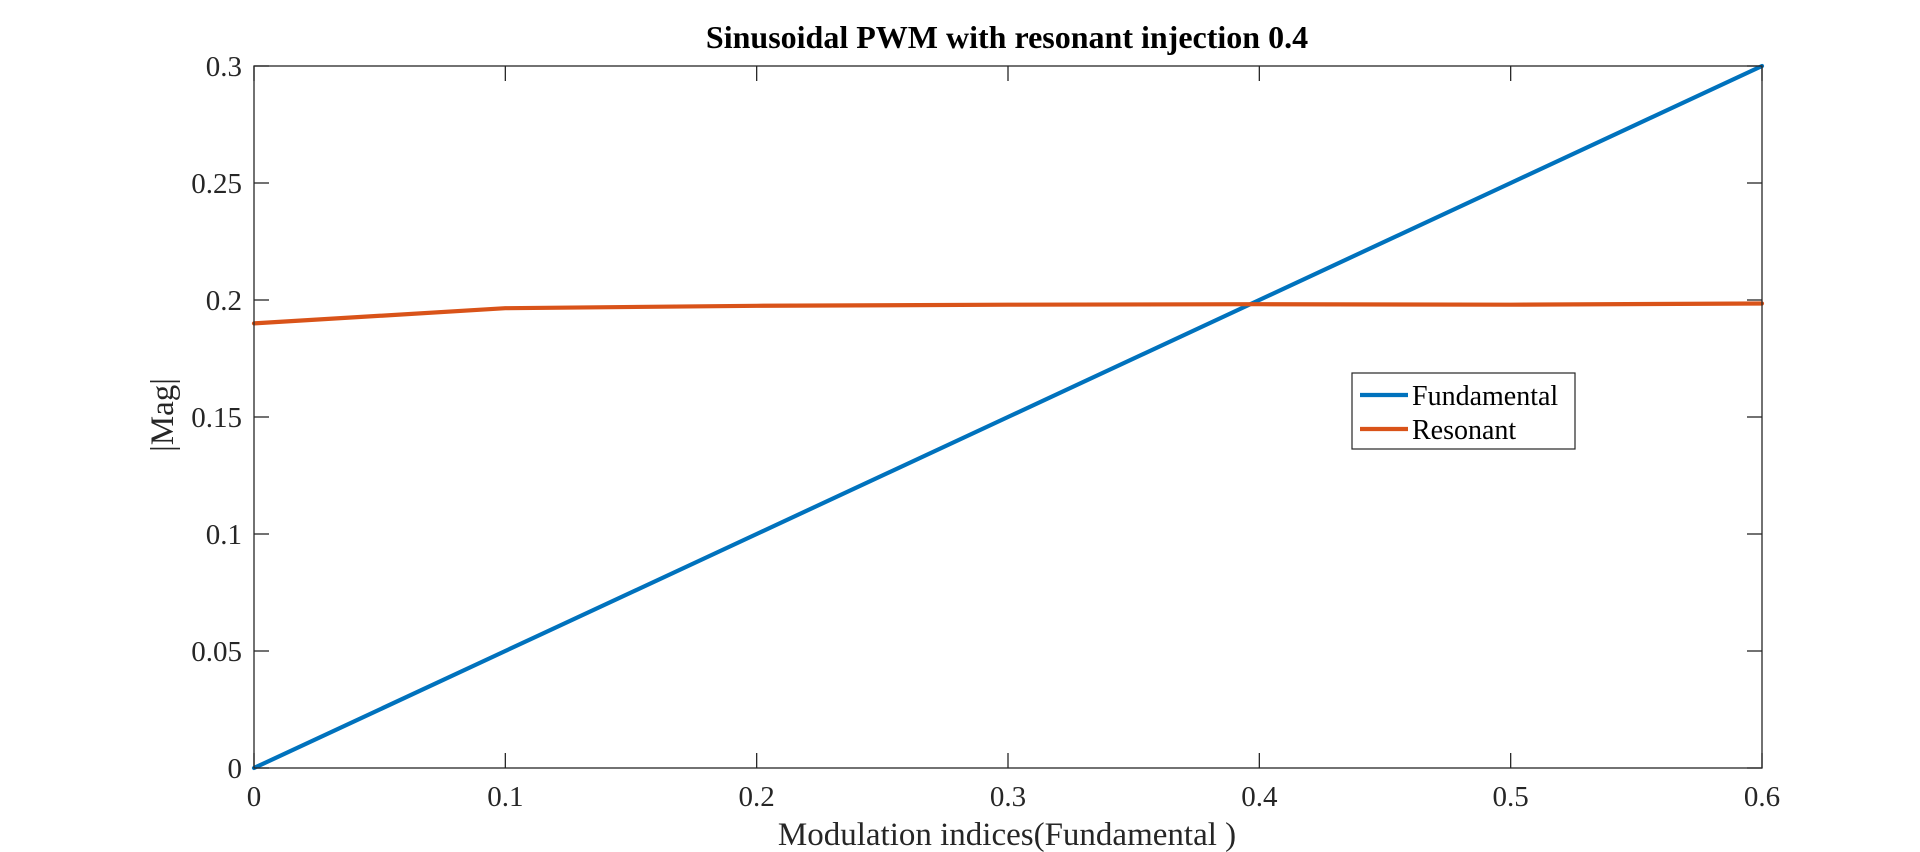  I want to click on x-tick-label: 0.1, so click(505, 797).